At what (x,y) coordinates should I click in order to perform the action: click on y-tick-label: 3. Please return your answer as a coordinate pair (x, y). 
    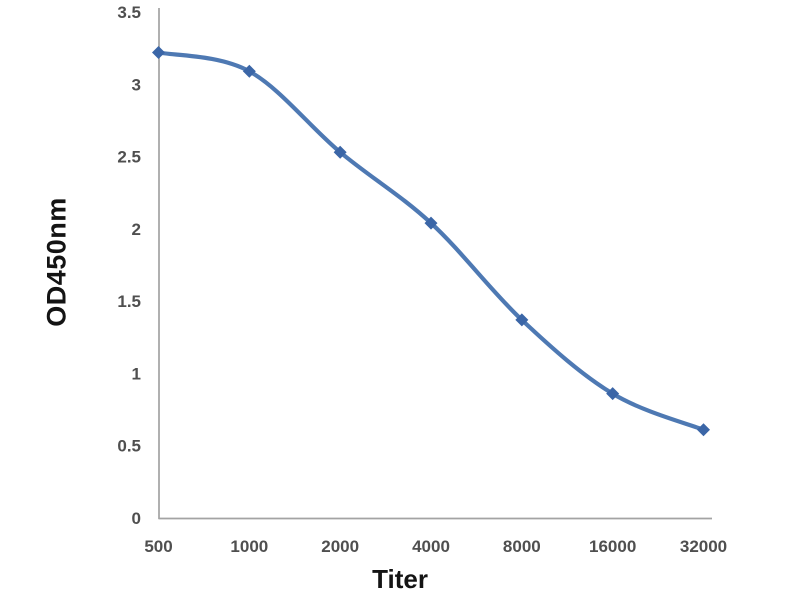
    Looking at the image, I should click on (136, 84).